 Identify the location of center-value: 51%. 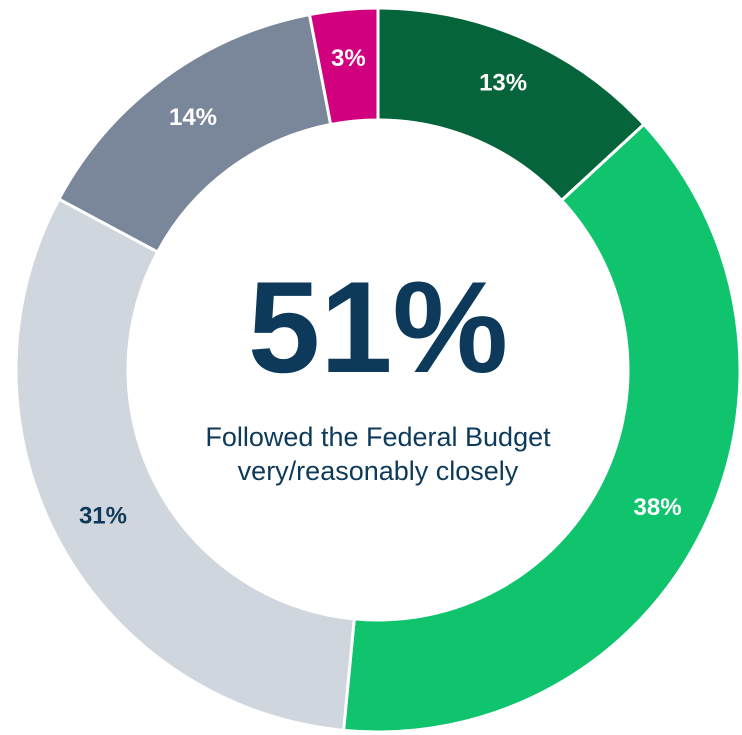
(378, 327).